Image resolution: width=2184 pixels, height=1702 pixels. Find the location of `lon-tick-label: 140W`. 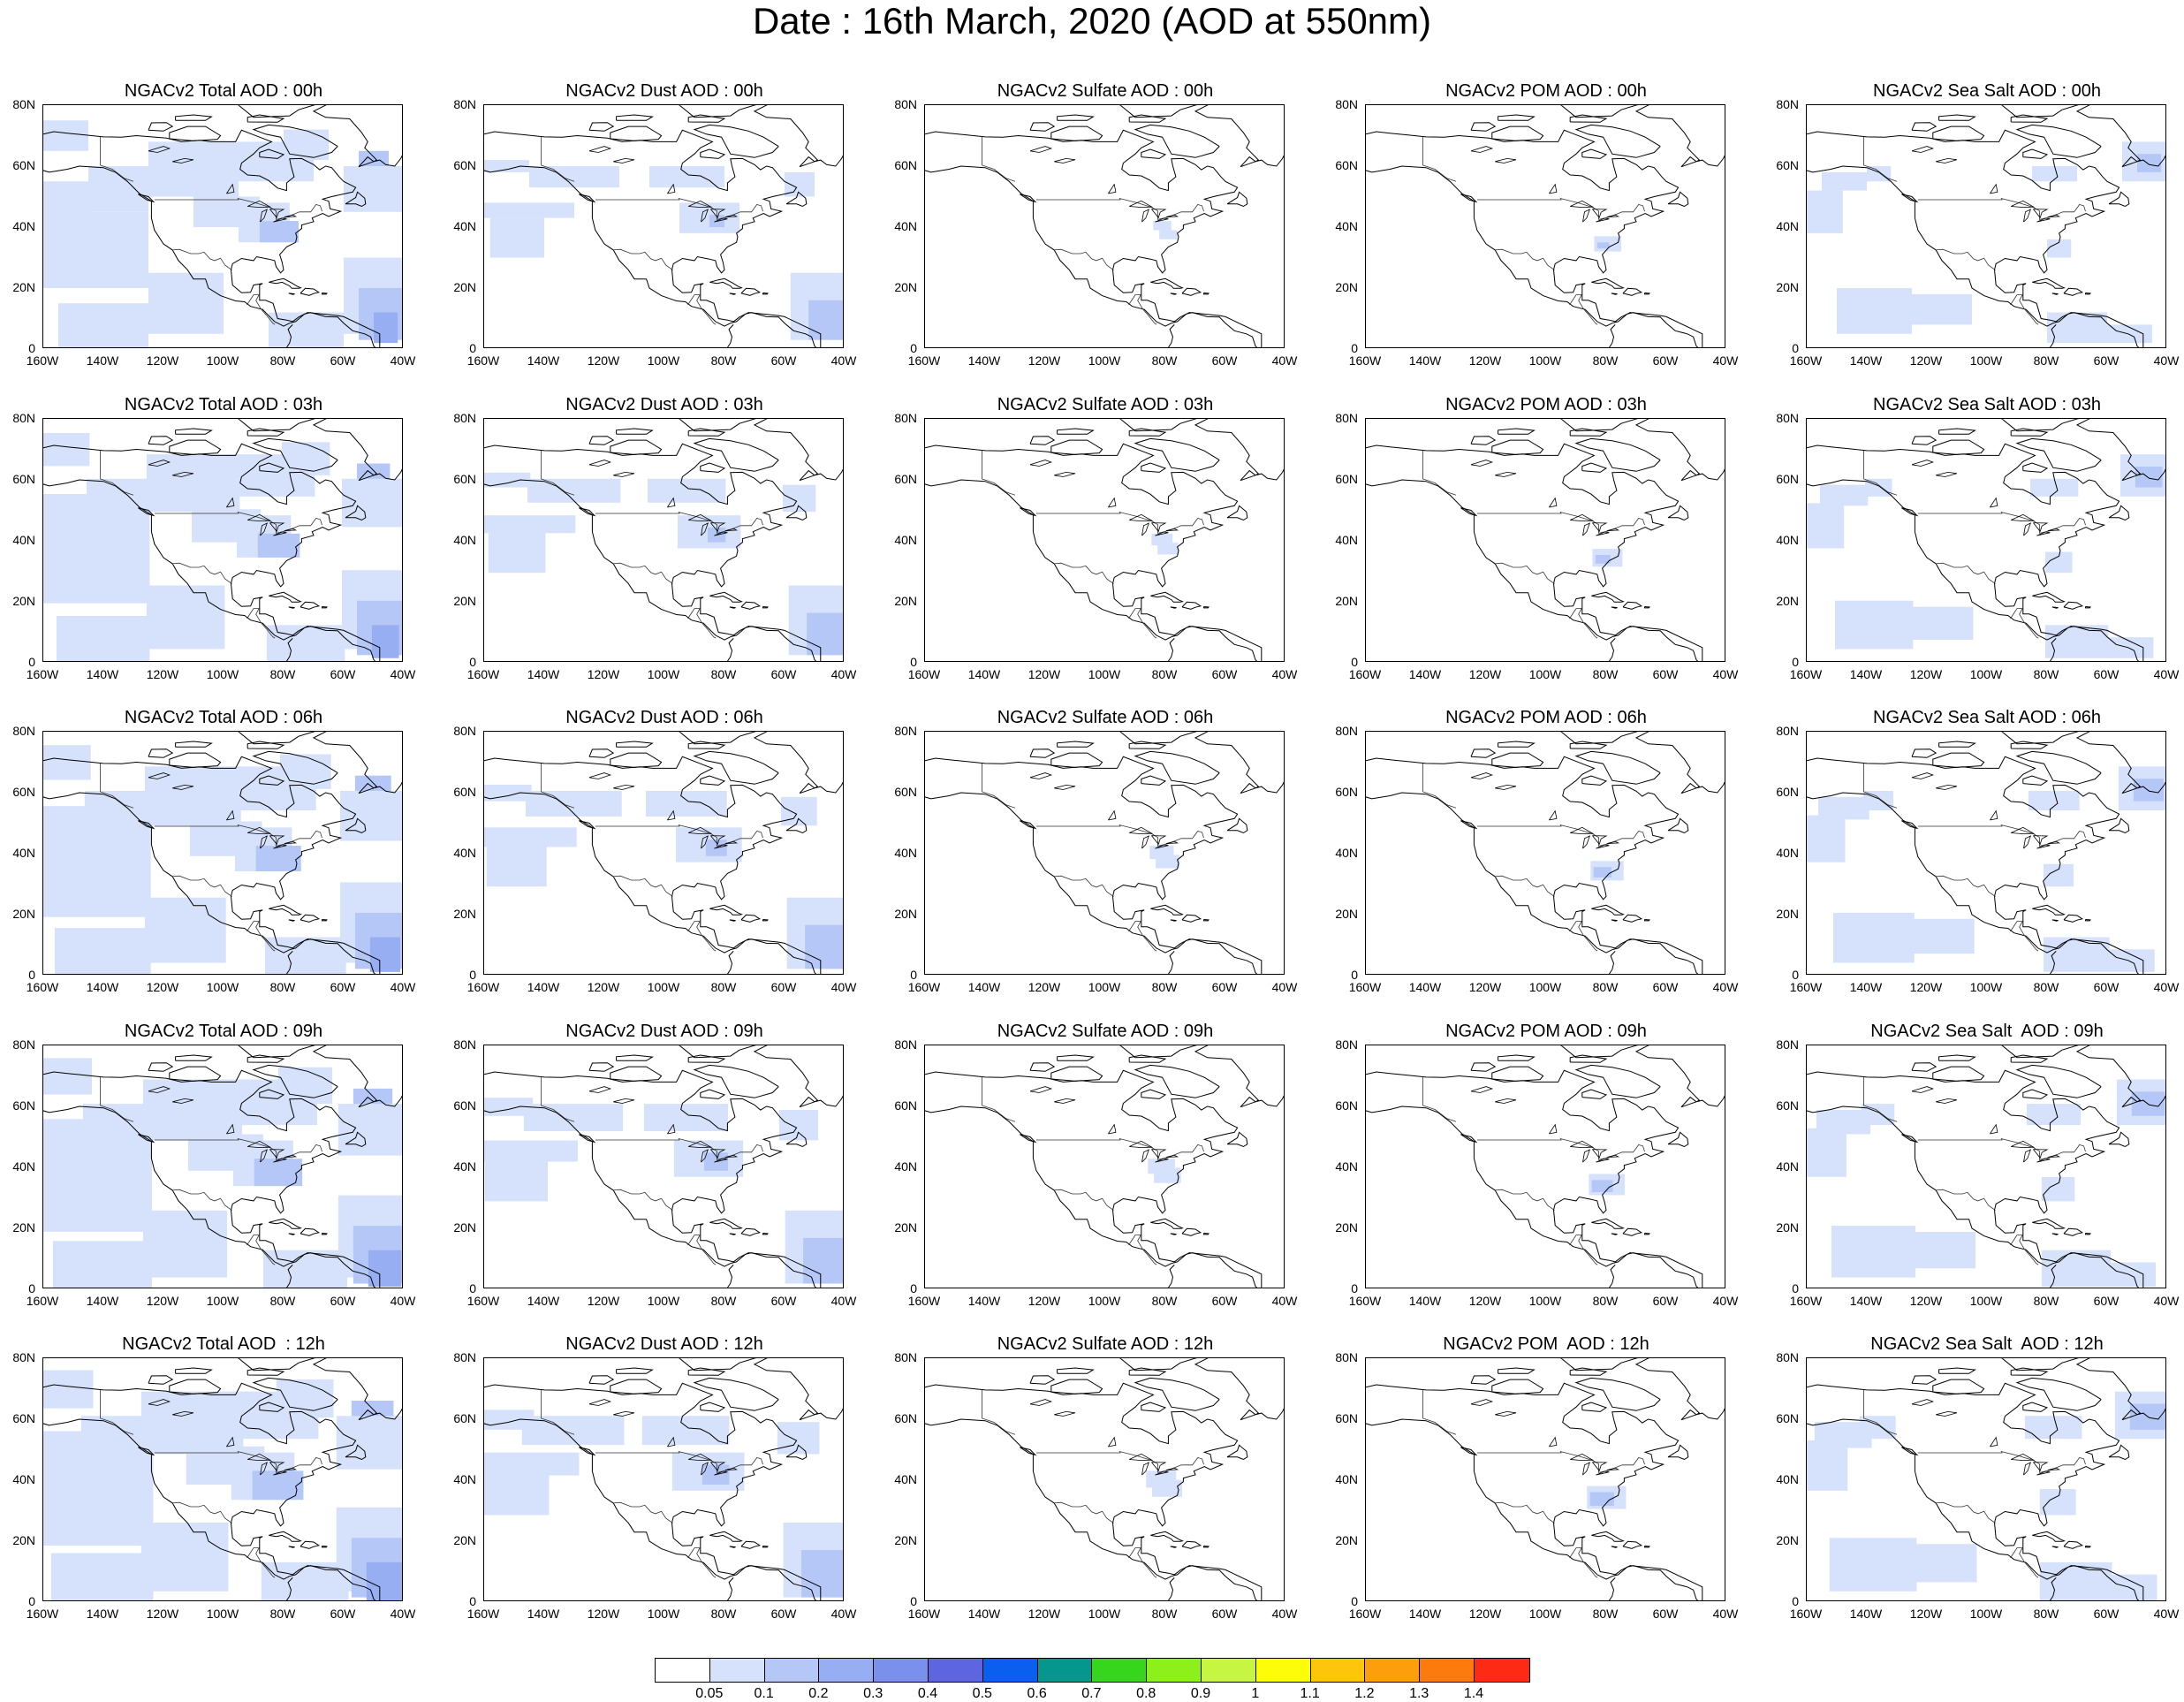

lon-tick-label: 140W is located at coordinates (543, 1300).